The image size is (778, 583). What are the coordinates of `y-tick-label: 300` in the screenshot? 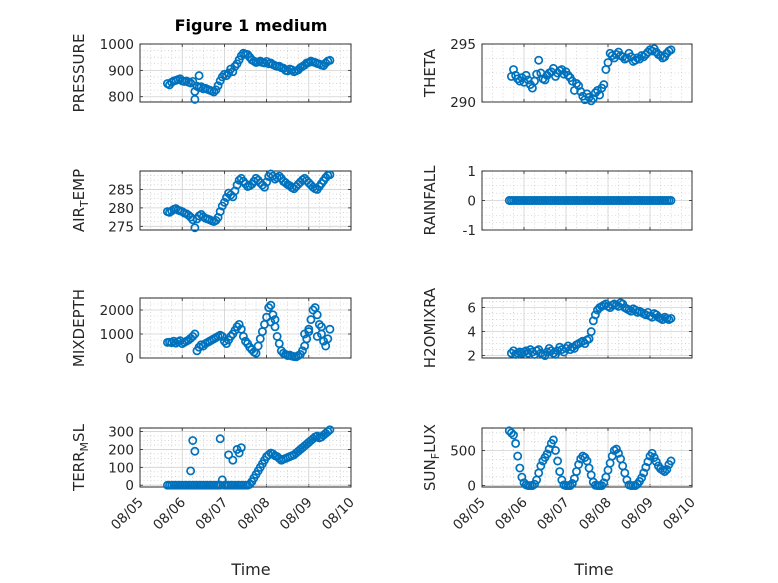 It's located at (121, 433).